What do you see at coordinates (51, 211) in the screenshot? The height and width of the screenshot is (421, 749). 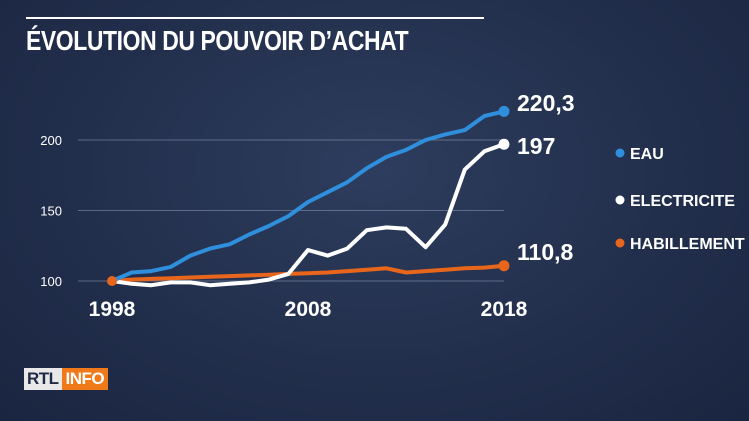 I see `y-tick-label-150: 150` at bounding box center [51, 211].